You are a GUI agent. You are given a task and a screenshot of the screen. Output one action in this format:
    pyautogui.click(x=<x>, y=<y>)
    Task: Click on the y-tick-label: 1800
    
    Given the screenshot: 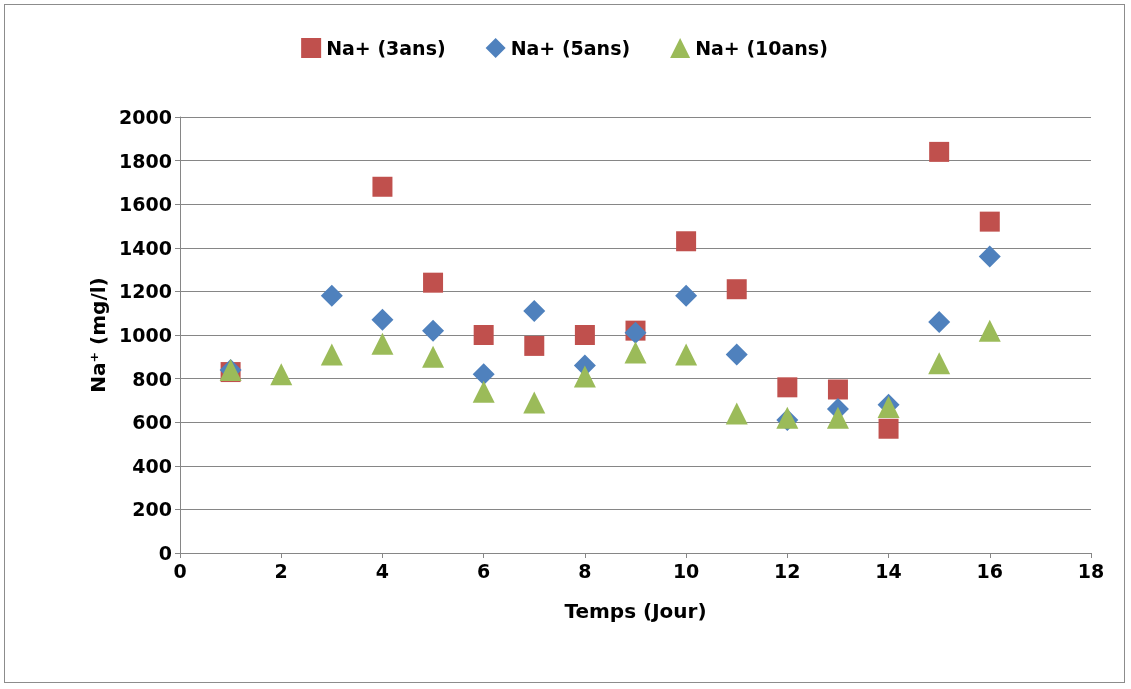 What is the action you would take?
    pyautogui.click(x=145, y=160)
    